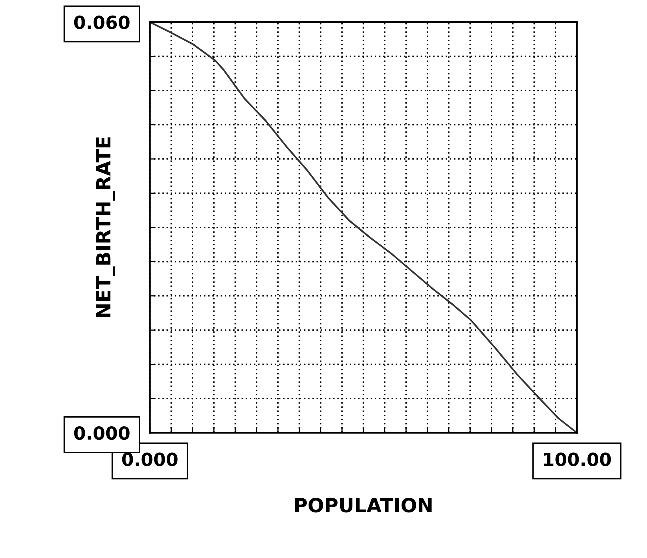  What do you see at coordinates (578, 459) in the screenshot?
I see `x-tick-label: 100.00` at bounding box center [578, 459].